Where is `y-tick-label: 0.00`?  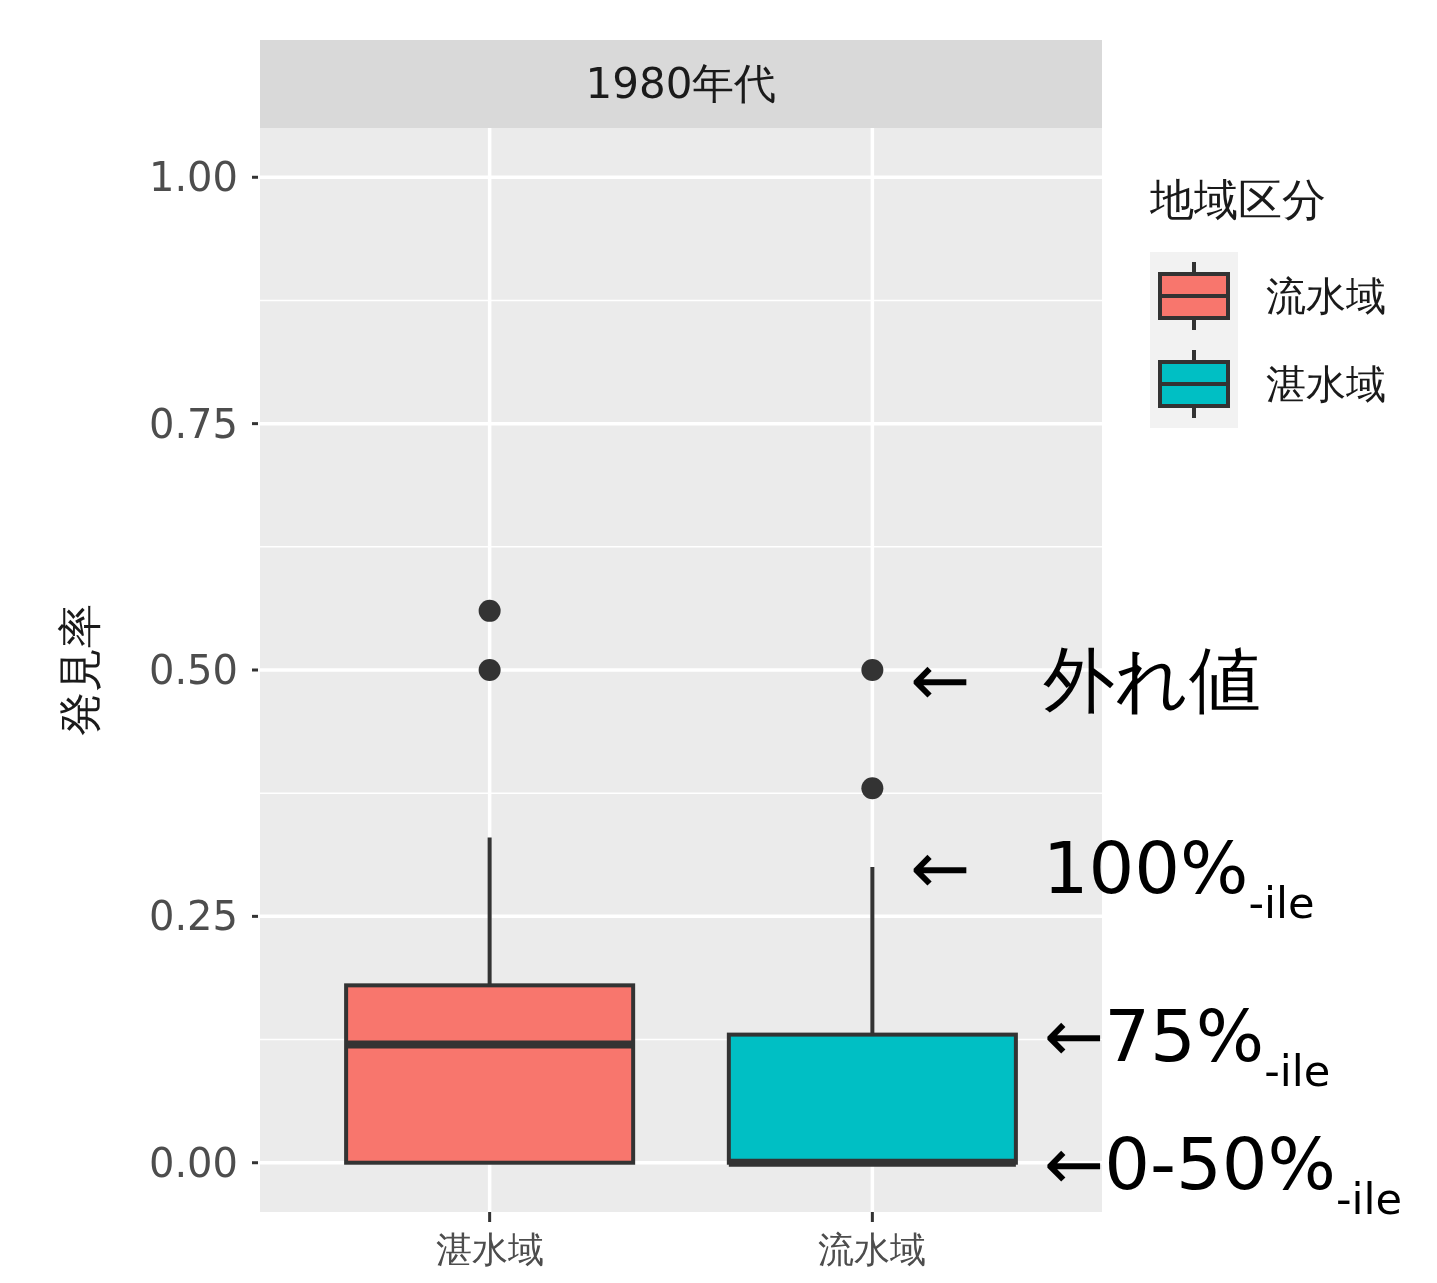
y-tick-label: 0.00 is located at coordinates (193, 1162).